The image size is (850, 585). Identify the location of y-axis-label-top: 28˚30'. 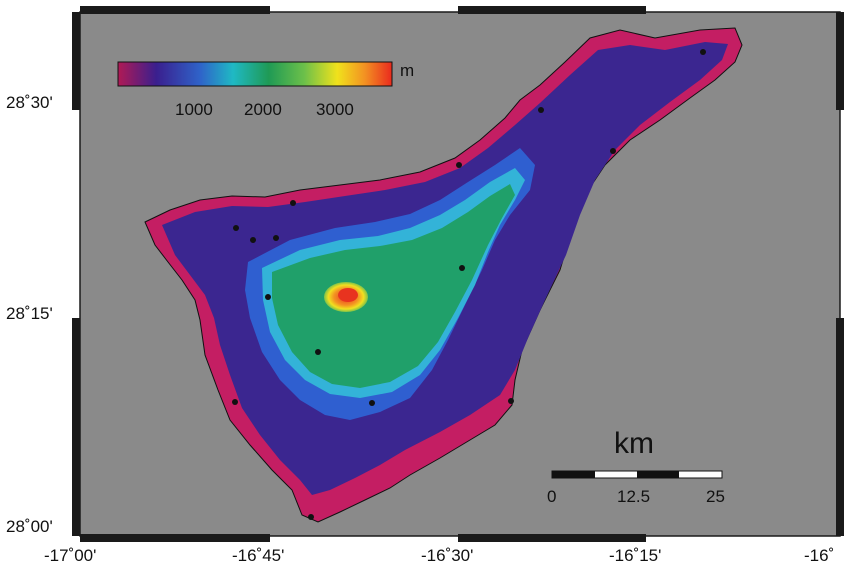
(29, 102).